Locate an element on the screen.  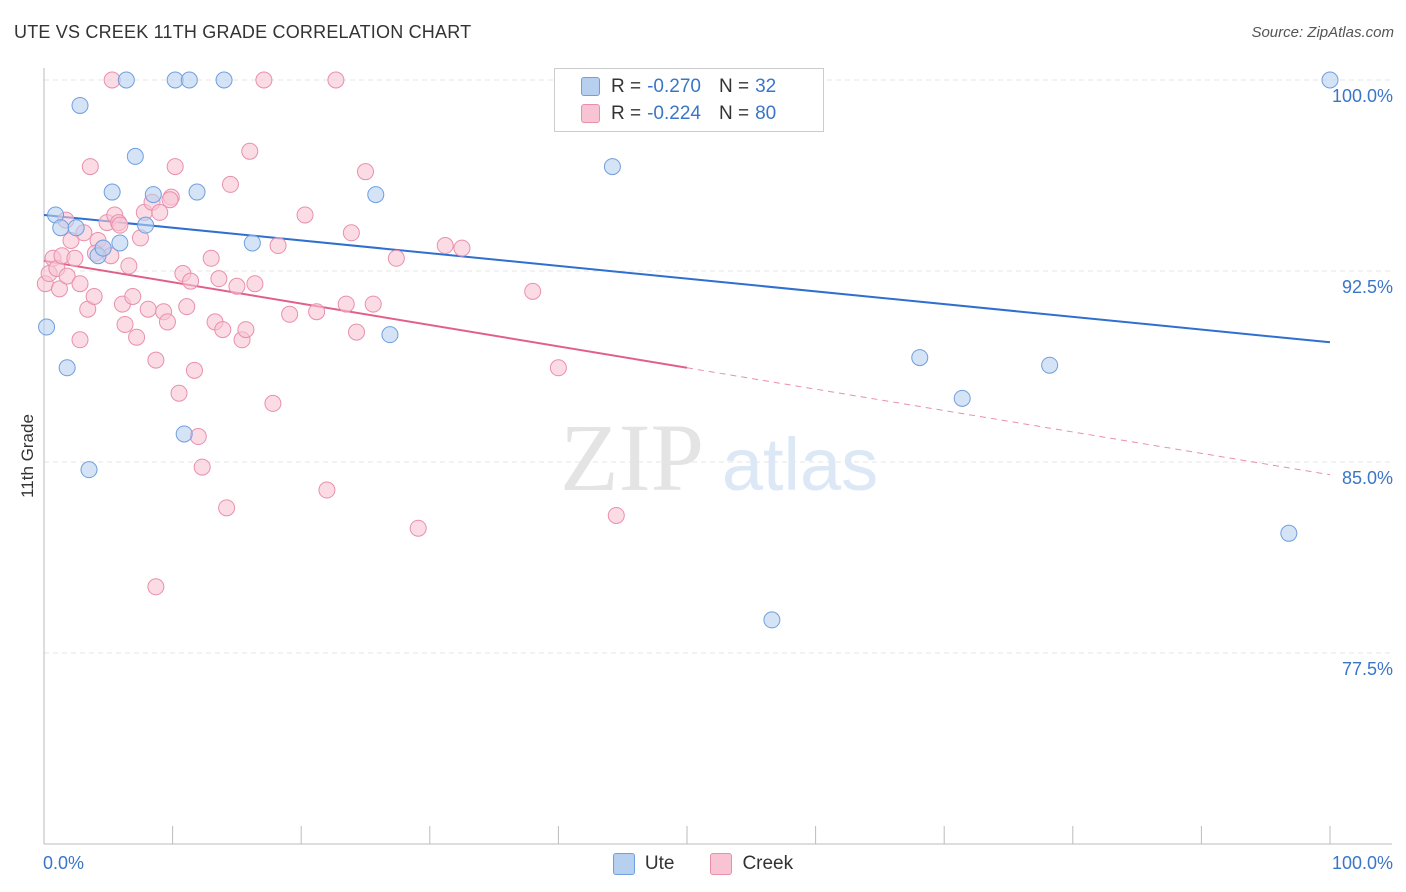
watermark-atlas: atlas is located at coordinates (800, 464).